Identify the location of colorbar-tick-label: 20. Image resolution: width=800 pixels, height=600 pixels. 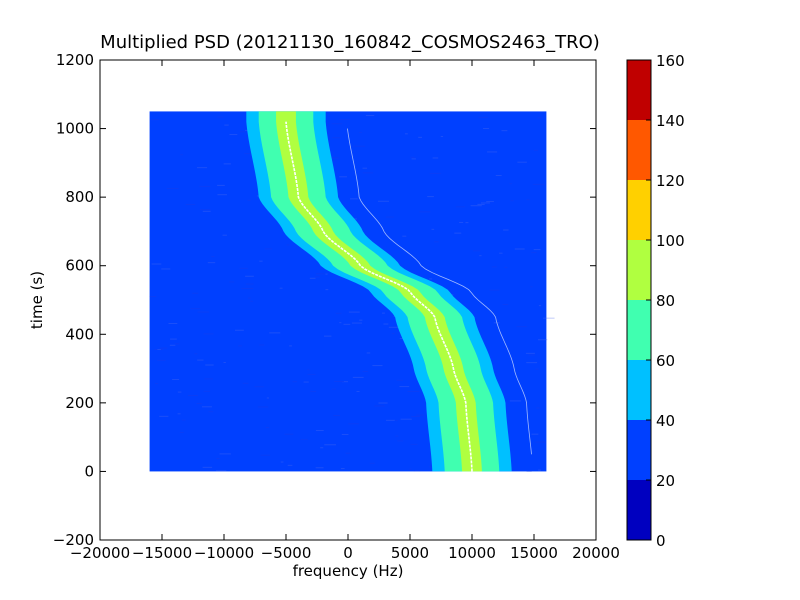
(665, 481).